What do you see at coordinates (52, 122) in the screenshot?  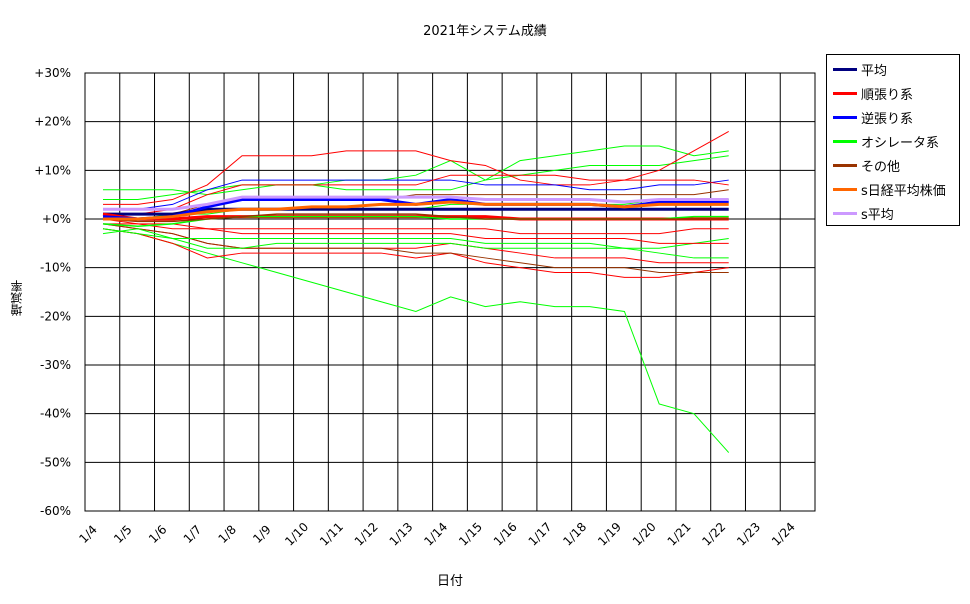 I see `y-tick-label: +20%` at bounding box center [52, 122].